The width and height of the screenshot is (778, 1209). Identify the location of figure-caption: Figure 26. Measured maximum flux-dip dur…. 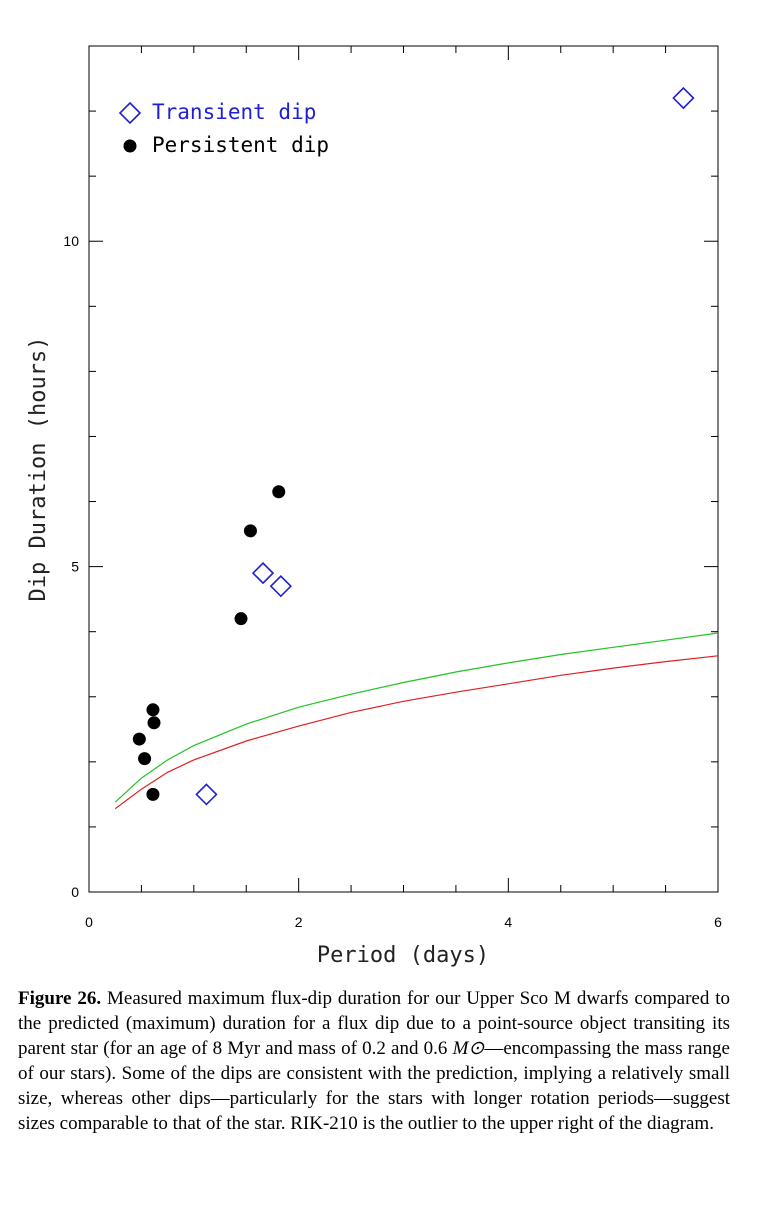
(374, 1061).